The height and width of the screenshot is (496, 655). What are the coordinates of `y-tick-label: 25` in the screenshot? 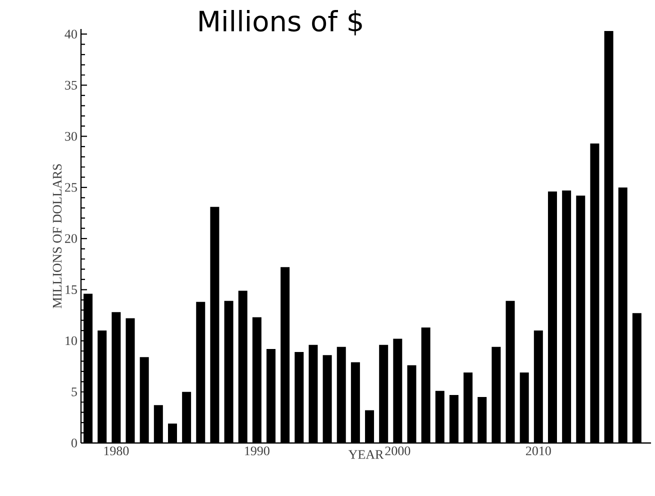 It's located at (71, 187).